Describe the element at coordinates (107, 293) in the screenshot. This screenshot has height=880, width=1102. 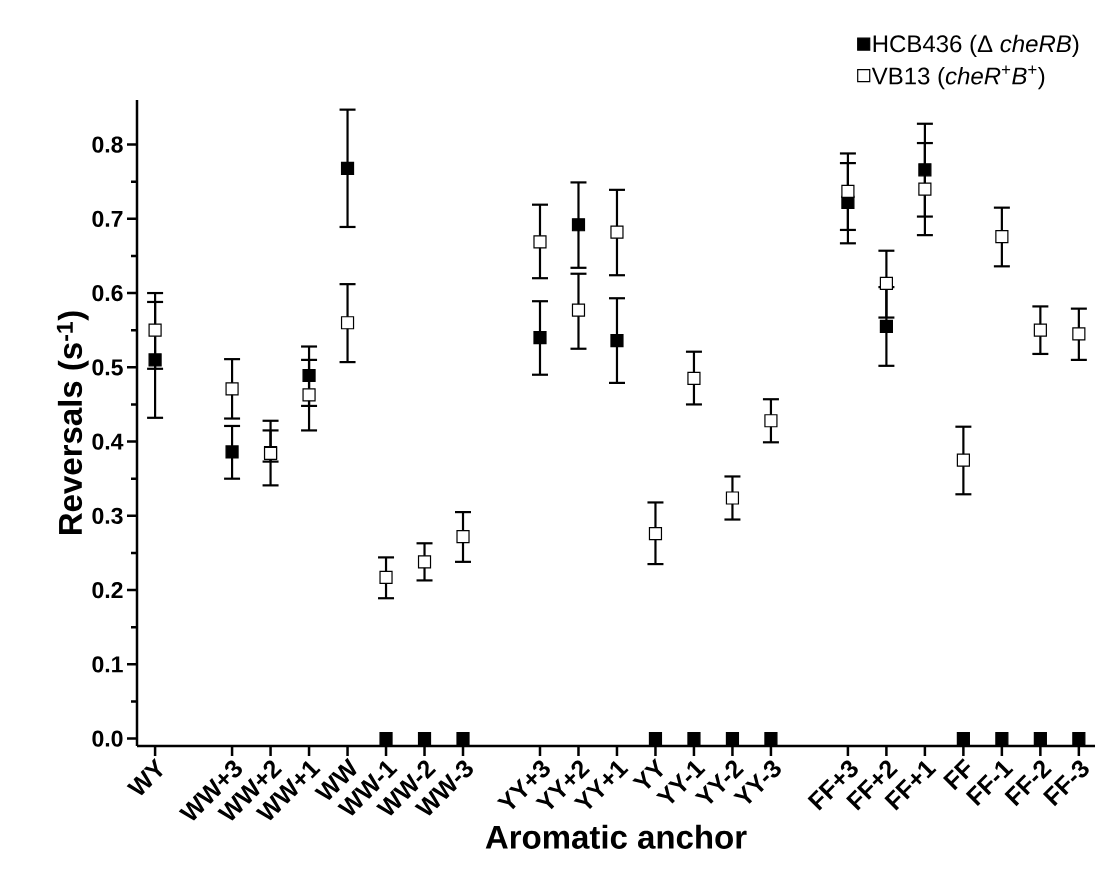
I see `y-tick-label: 0.6` at that location.